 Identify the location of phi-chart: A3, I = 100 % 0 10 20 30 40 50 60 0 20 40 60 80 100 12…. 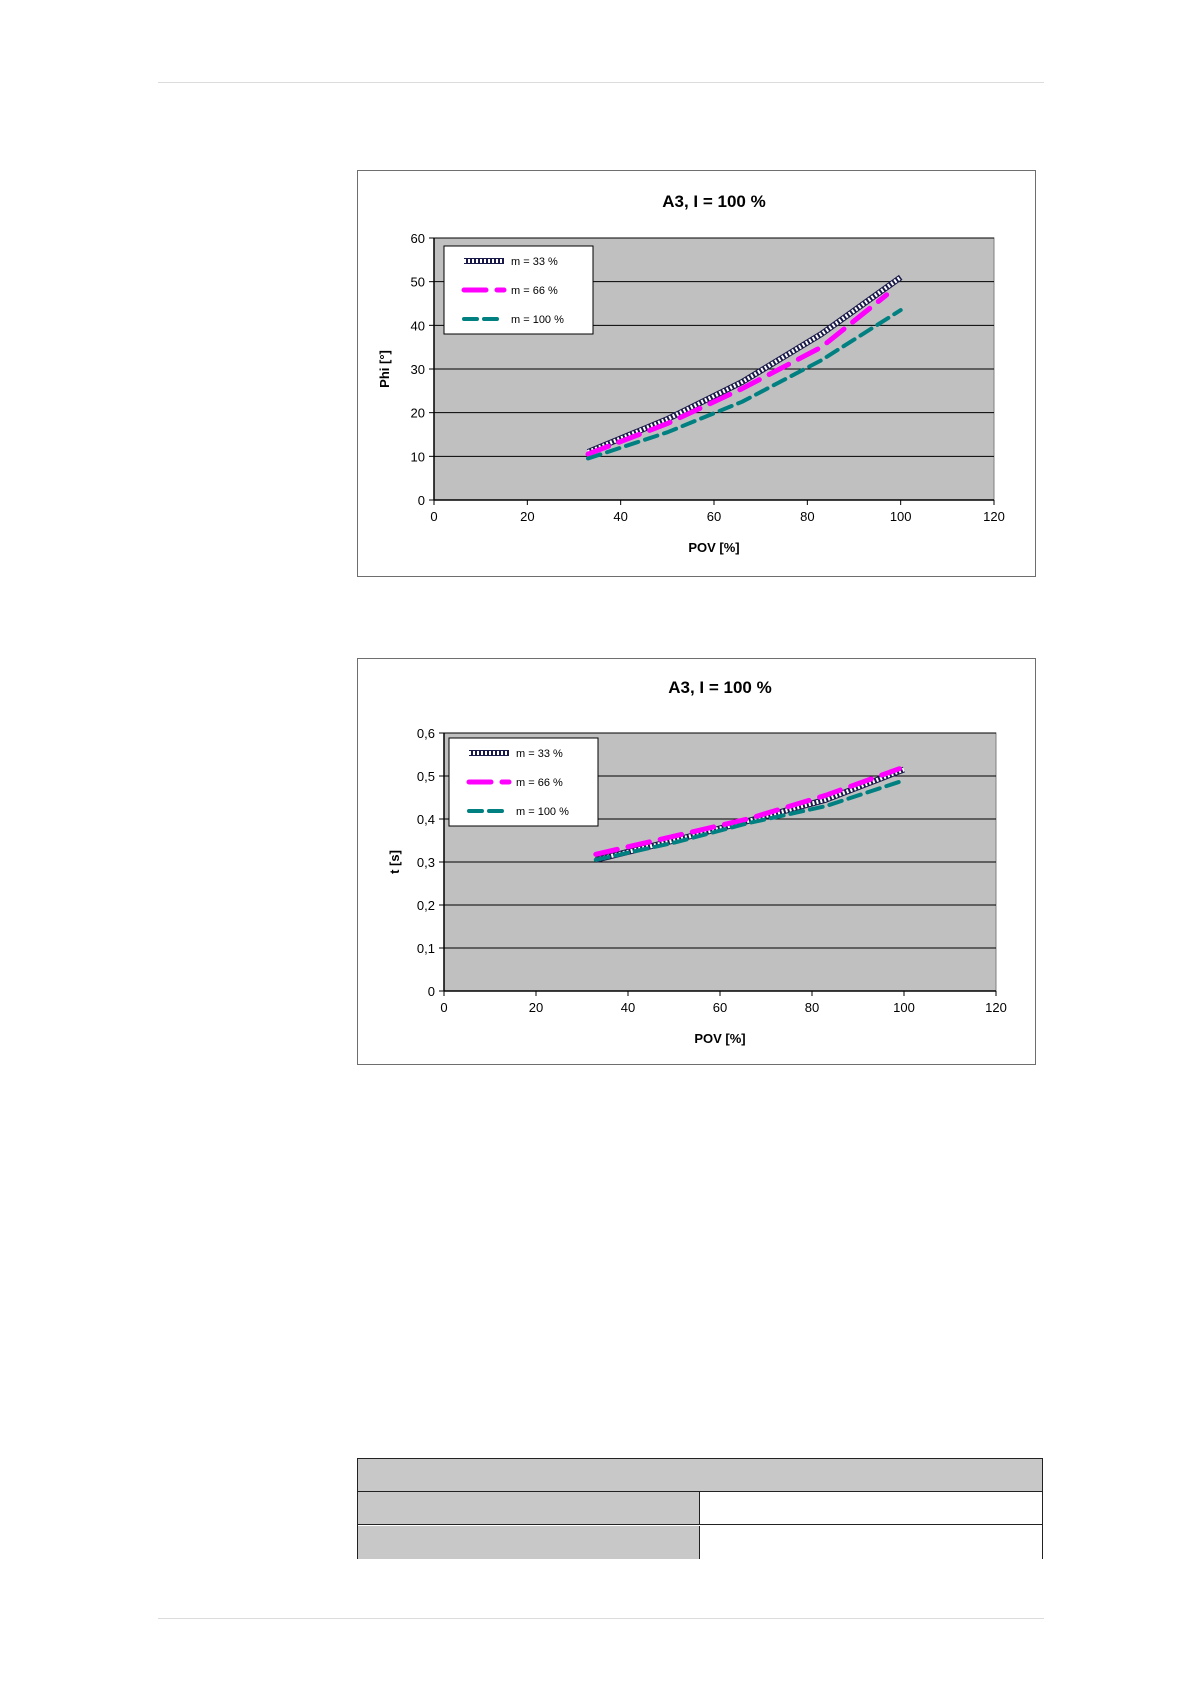
(691, 373).